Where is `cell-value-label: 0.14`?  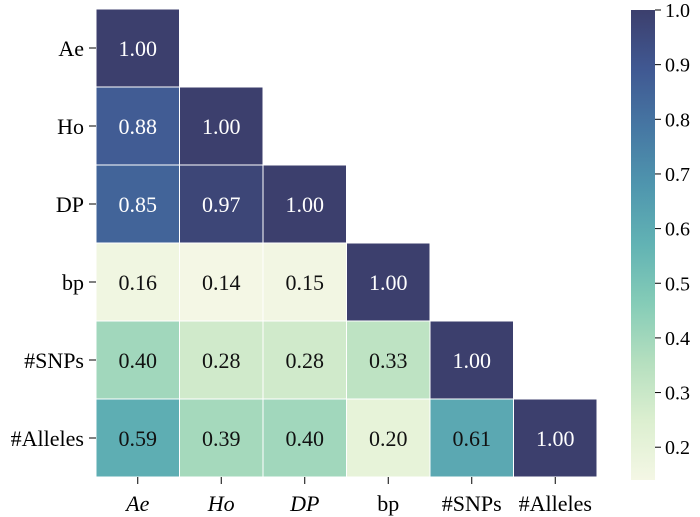
cell-value-label: 0.14 is located at coordinates (221, 282).